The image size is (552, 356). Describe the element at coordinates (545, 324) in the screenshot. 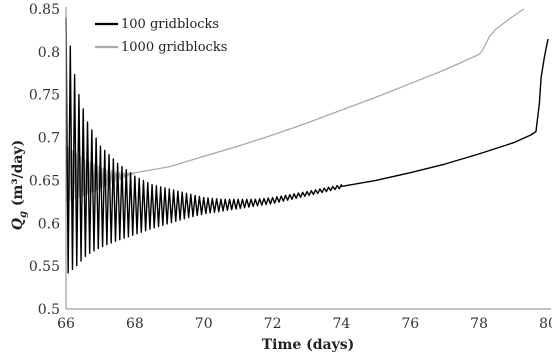

I see `x-tick-label: 80` at that location.